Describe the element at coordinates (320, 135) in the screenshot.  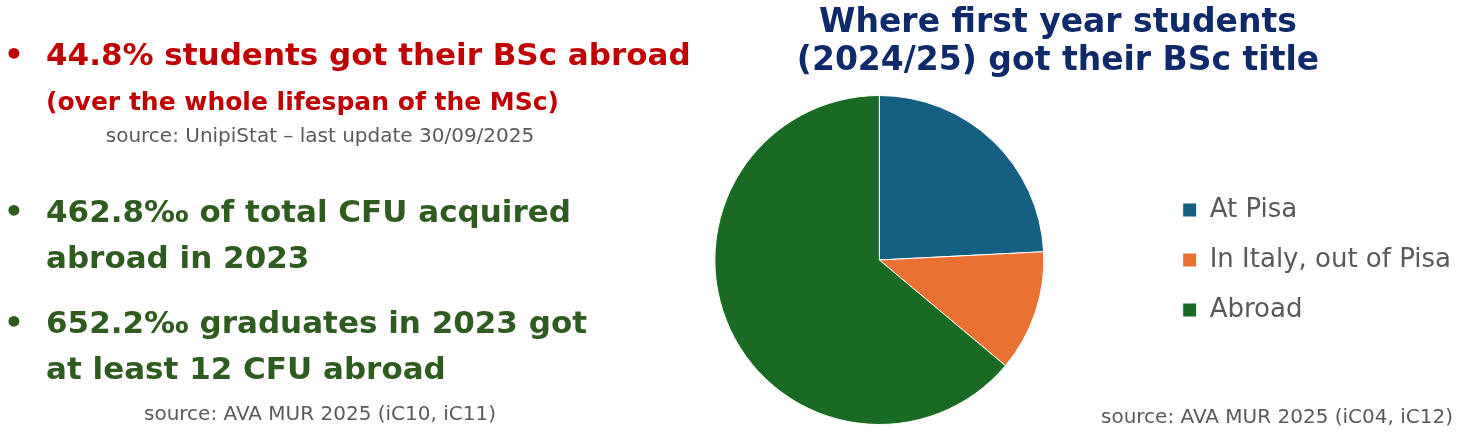
I see `source-note: source: UnipiStat – last update 30/09/2025` at that location.